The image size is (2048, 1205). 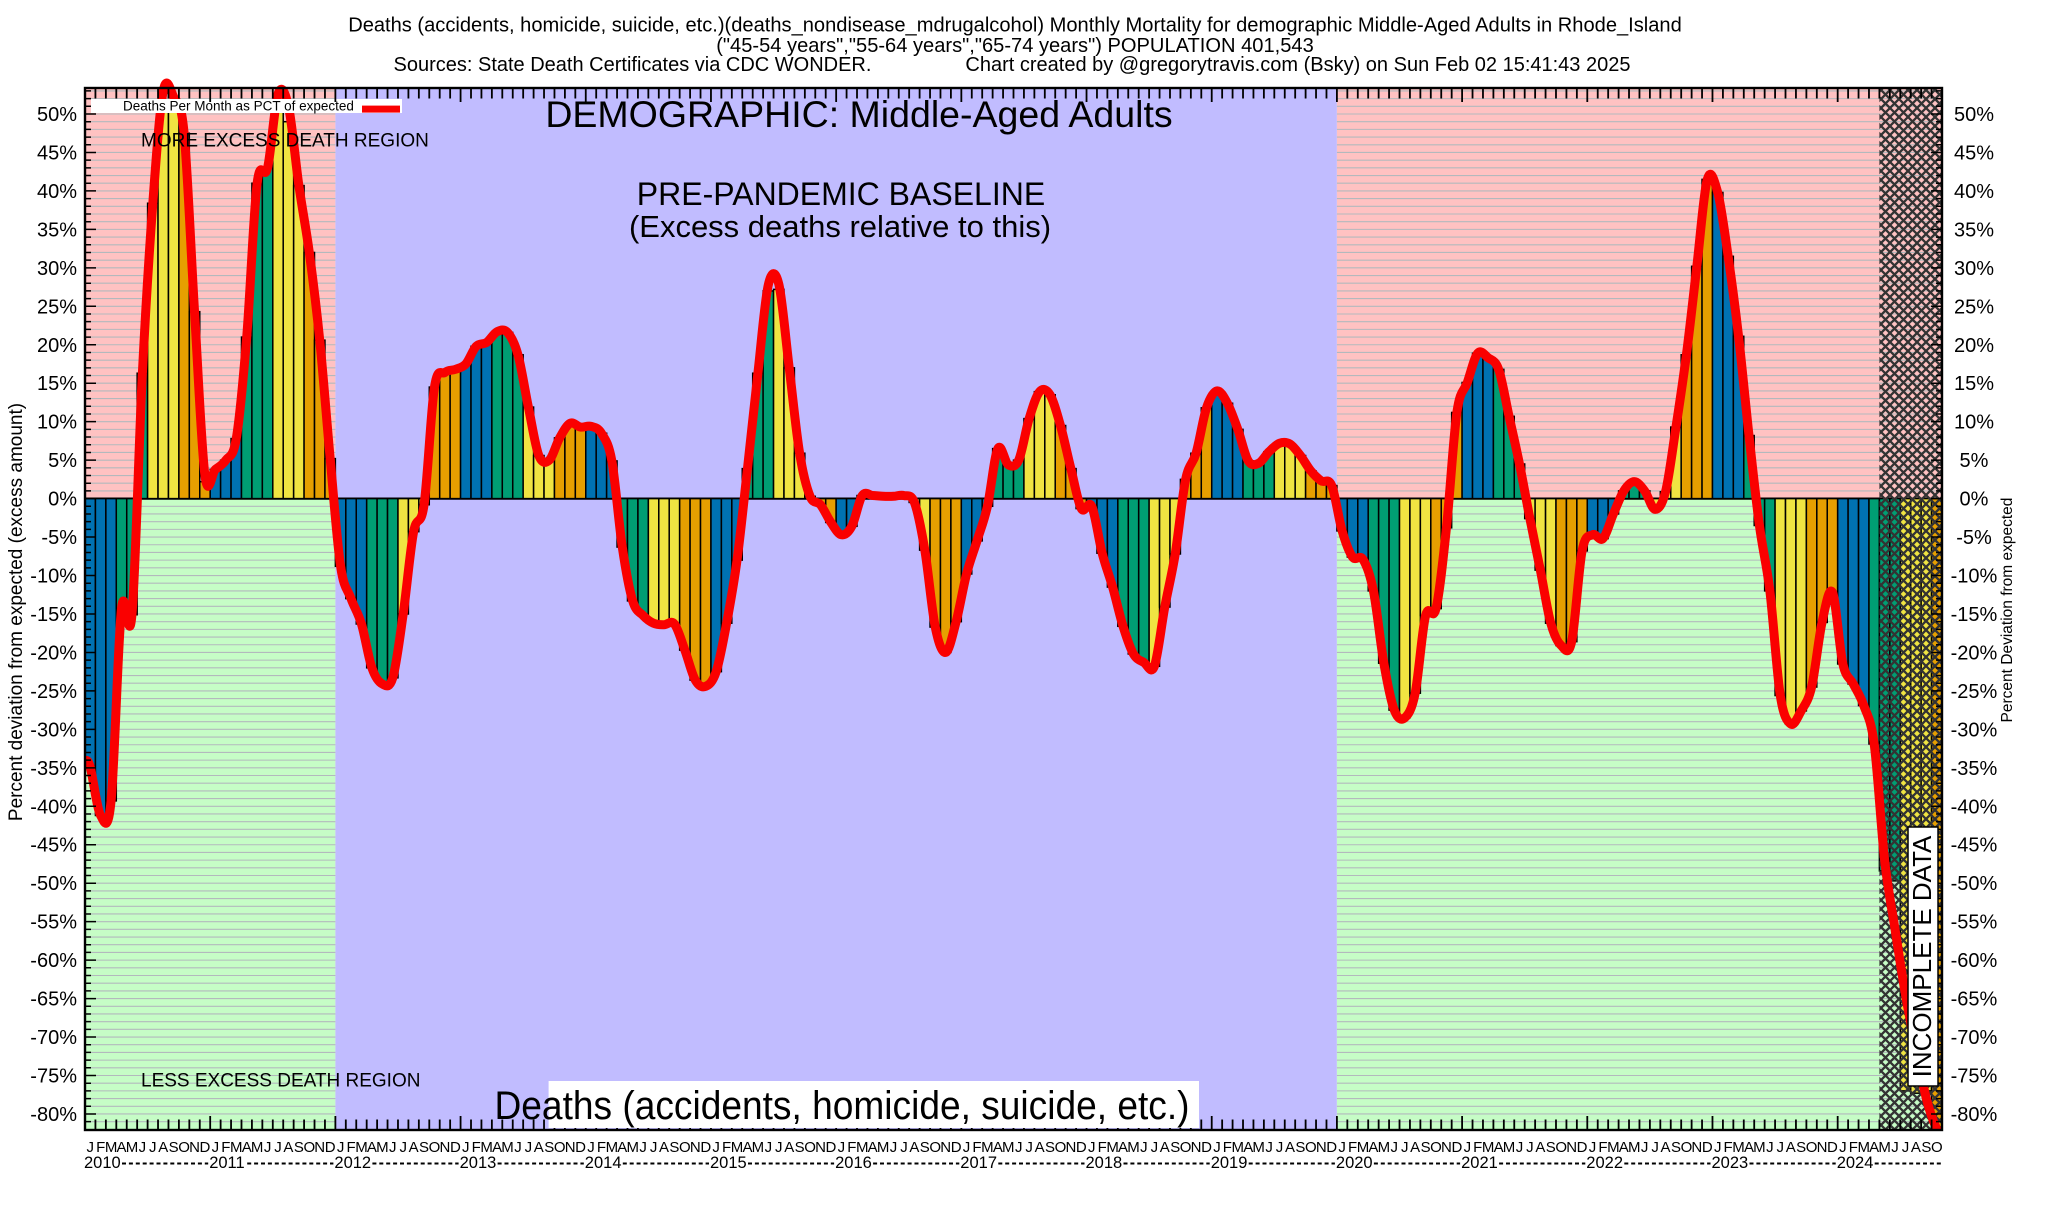 I want to click on svg-text: 0%, so click(x=62, y=500).